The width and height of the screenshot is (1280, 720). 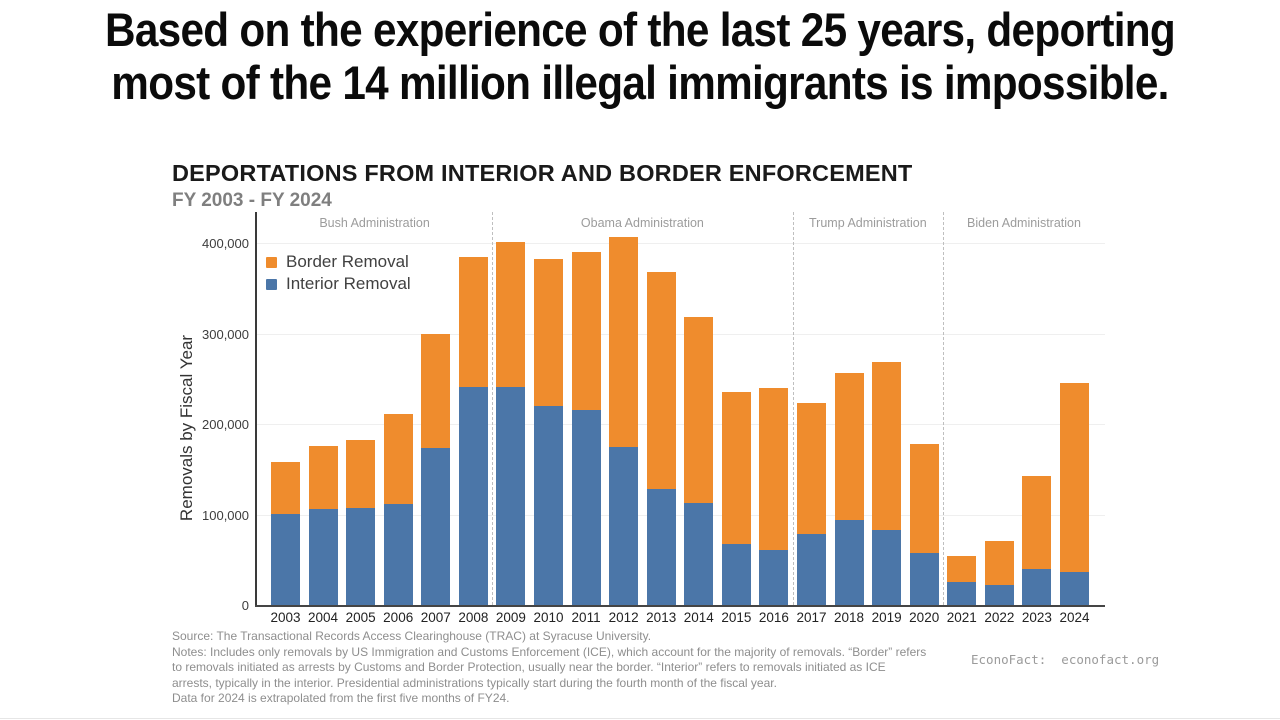 I want to click on x-tick-label-2020: 2020, so click(x=924, y=617).